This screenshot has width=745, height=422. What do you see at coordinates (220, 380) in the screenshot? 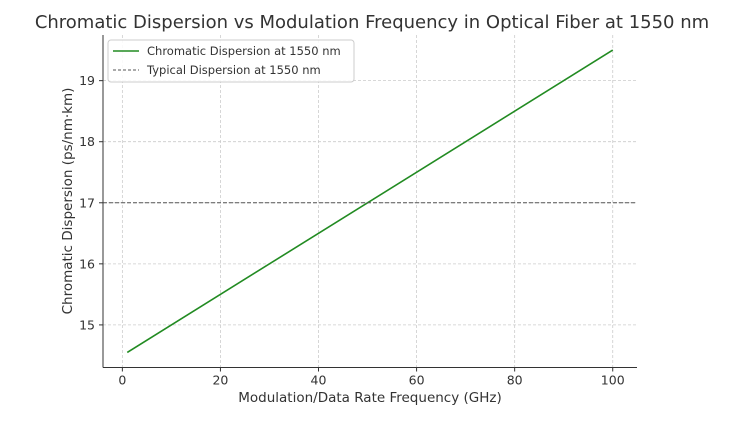
I see `x-tick-label: 20` at bounding box center [220, 380].